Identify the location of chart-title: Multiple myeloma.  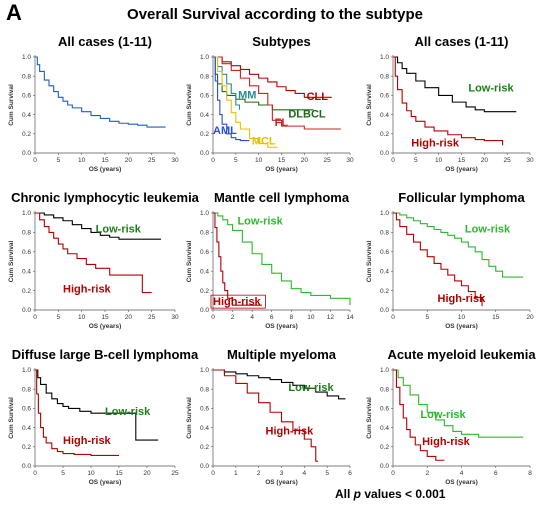
(282, 354).